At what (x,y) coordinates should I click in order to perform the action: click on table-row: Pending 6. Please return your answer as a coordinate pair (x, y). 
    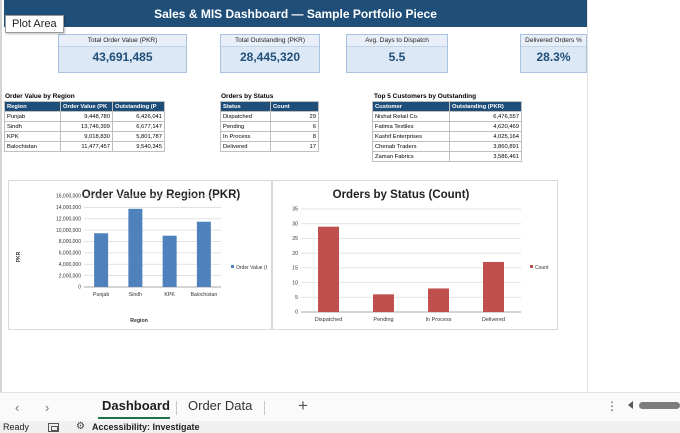
    Looking at the image, I should click on (269, 126).